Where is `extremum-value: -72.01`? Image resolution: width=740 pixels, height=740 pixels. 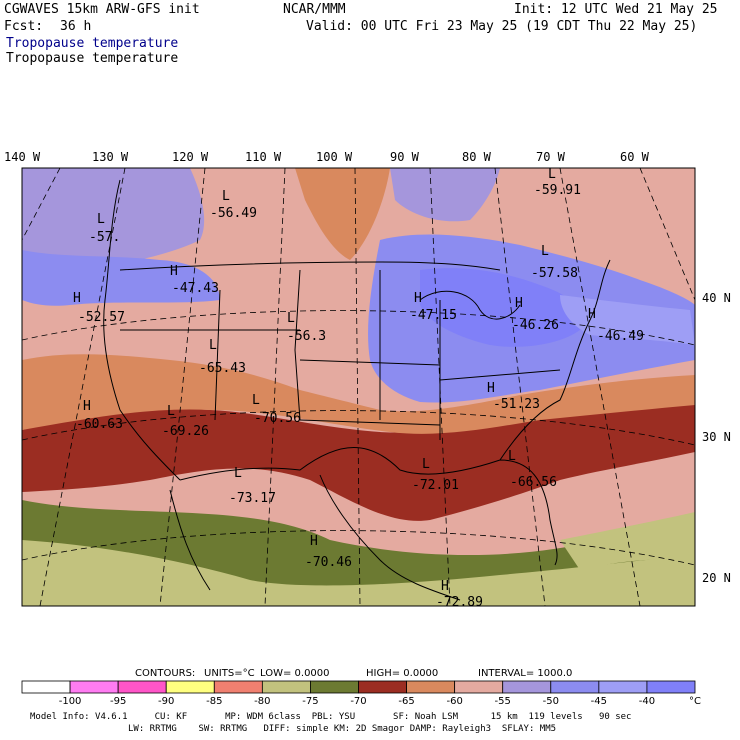 extremum-value: -72.01 is located at coordinates (435, 485).